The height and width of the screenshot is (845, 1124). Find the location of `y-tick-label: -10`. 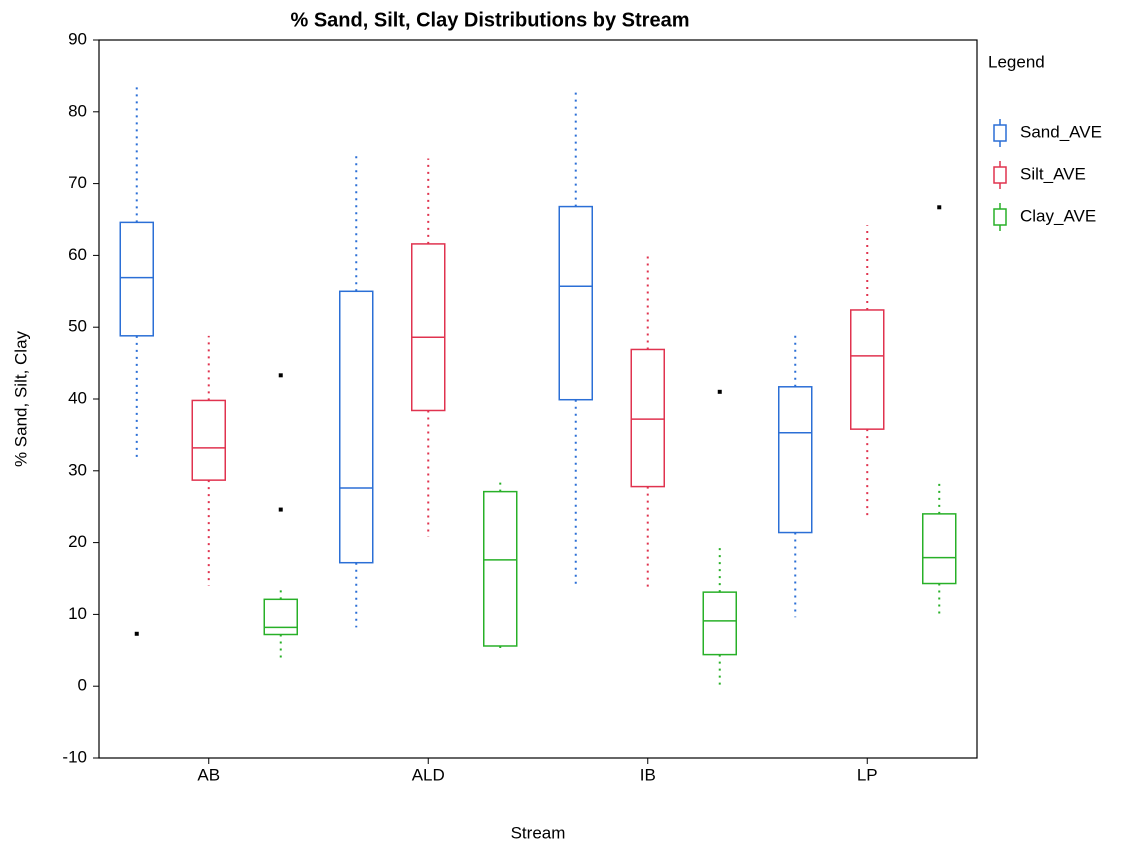

y-tick-label: -10 is located at coordinates (74, 756).